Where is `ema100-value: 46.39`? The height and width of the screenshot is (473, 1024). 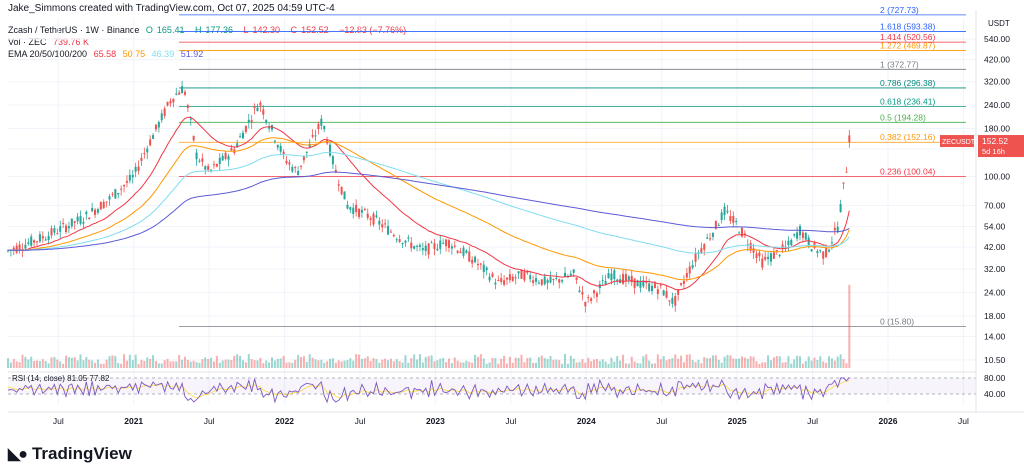 ema100-value: 46.39 is located at coordinates (163, 54).